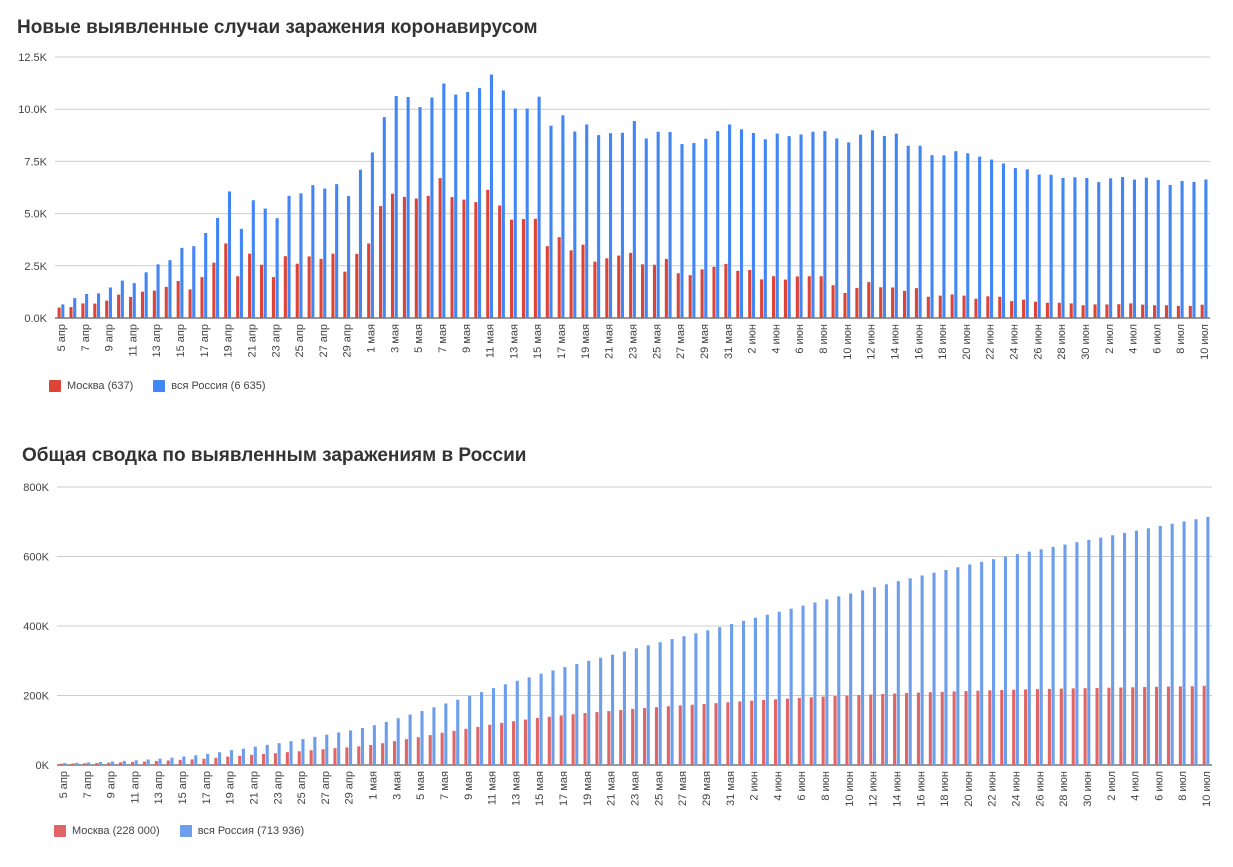  I want to click on x-tick-label: 2 июл, so click(1110, 339).